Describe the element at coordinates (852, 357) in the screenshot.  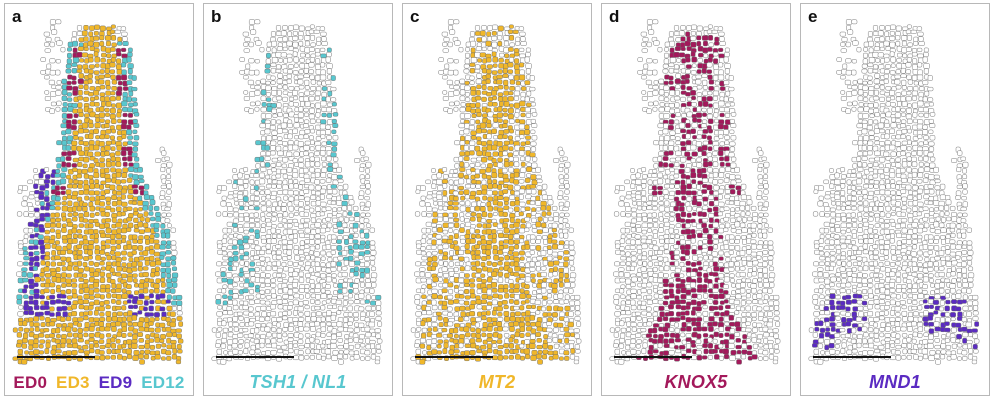
I see `scale-bar-e` at that location.